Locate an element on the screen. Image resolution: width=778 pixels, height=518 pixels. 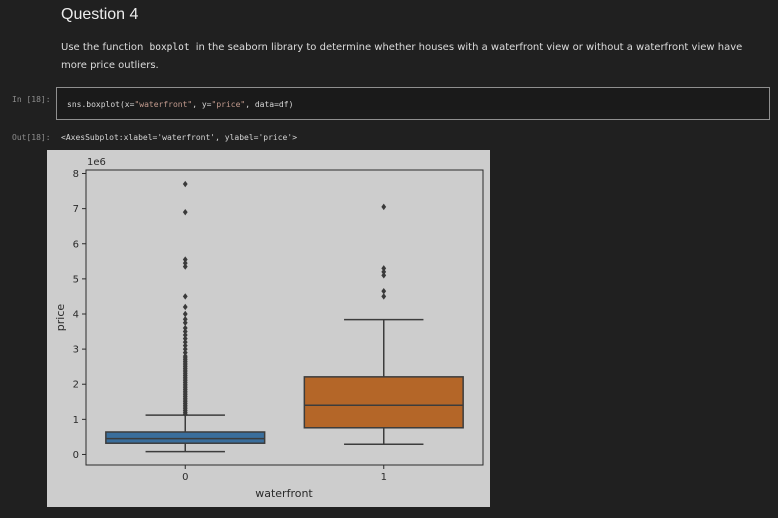
code-mid: , y= is located at coordinates (202, 104).